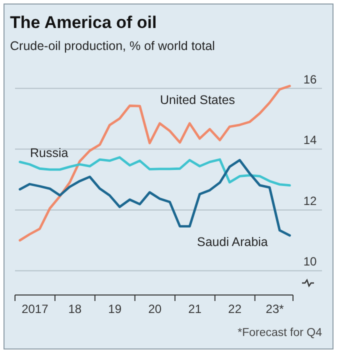  I want to click on x-tick-label: 2017, so click(35, 309).